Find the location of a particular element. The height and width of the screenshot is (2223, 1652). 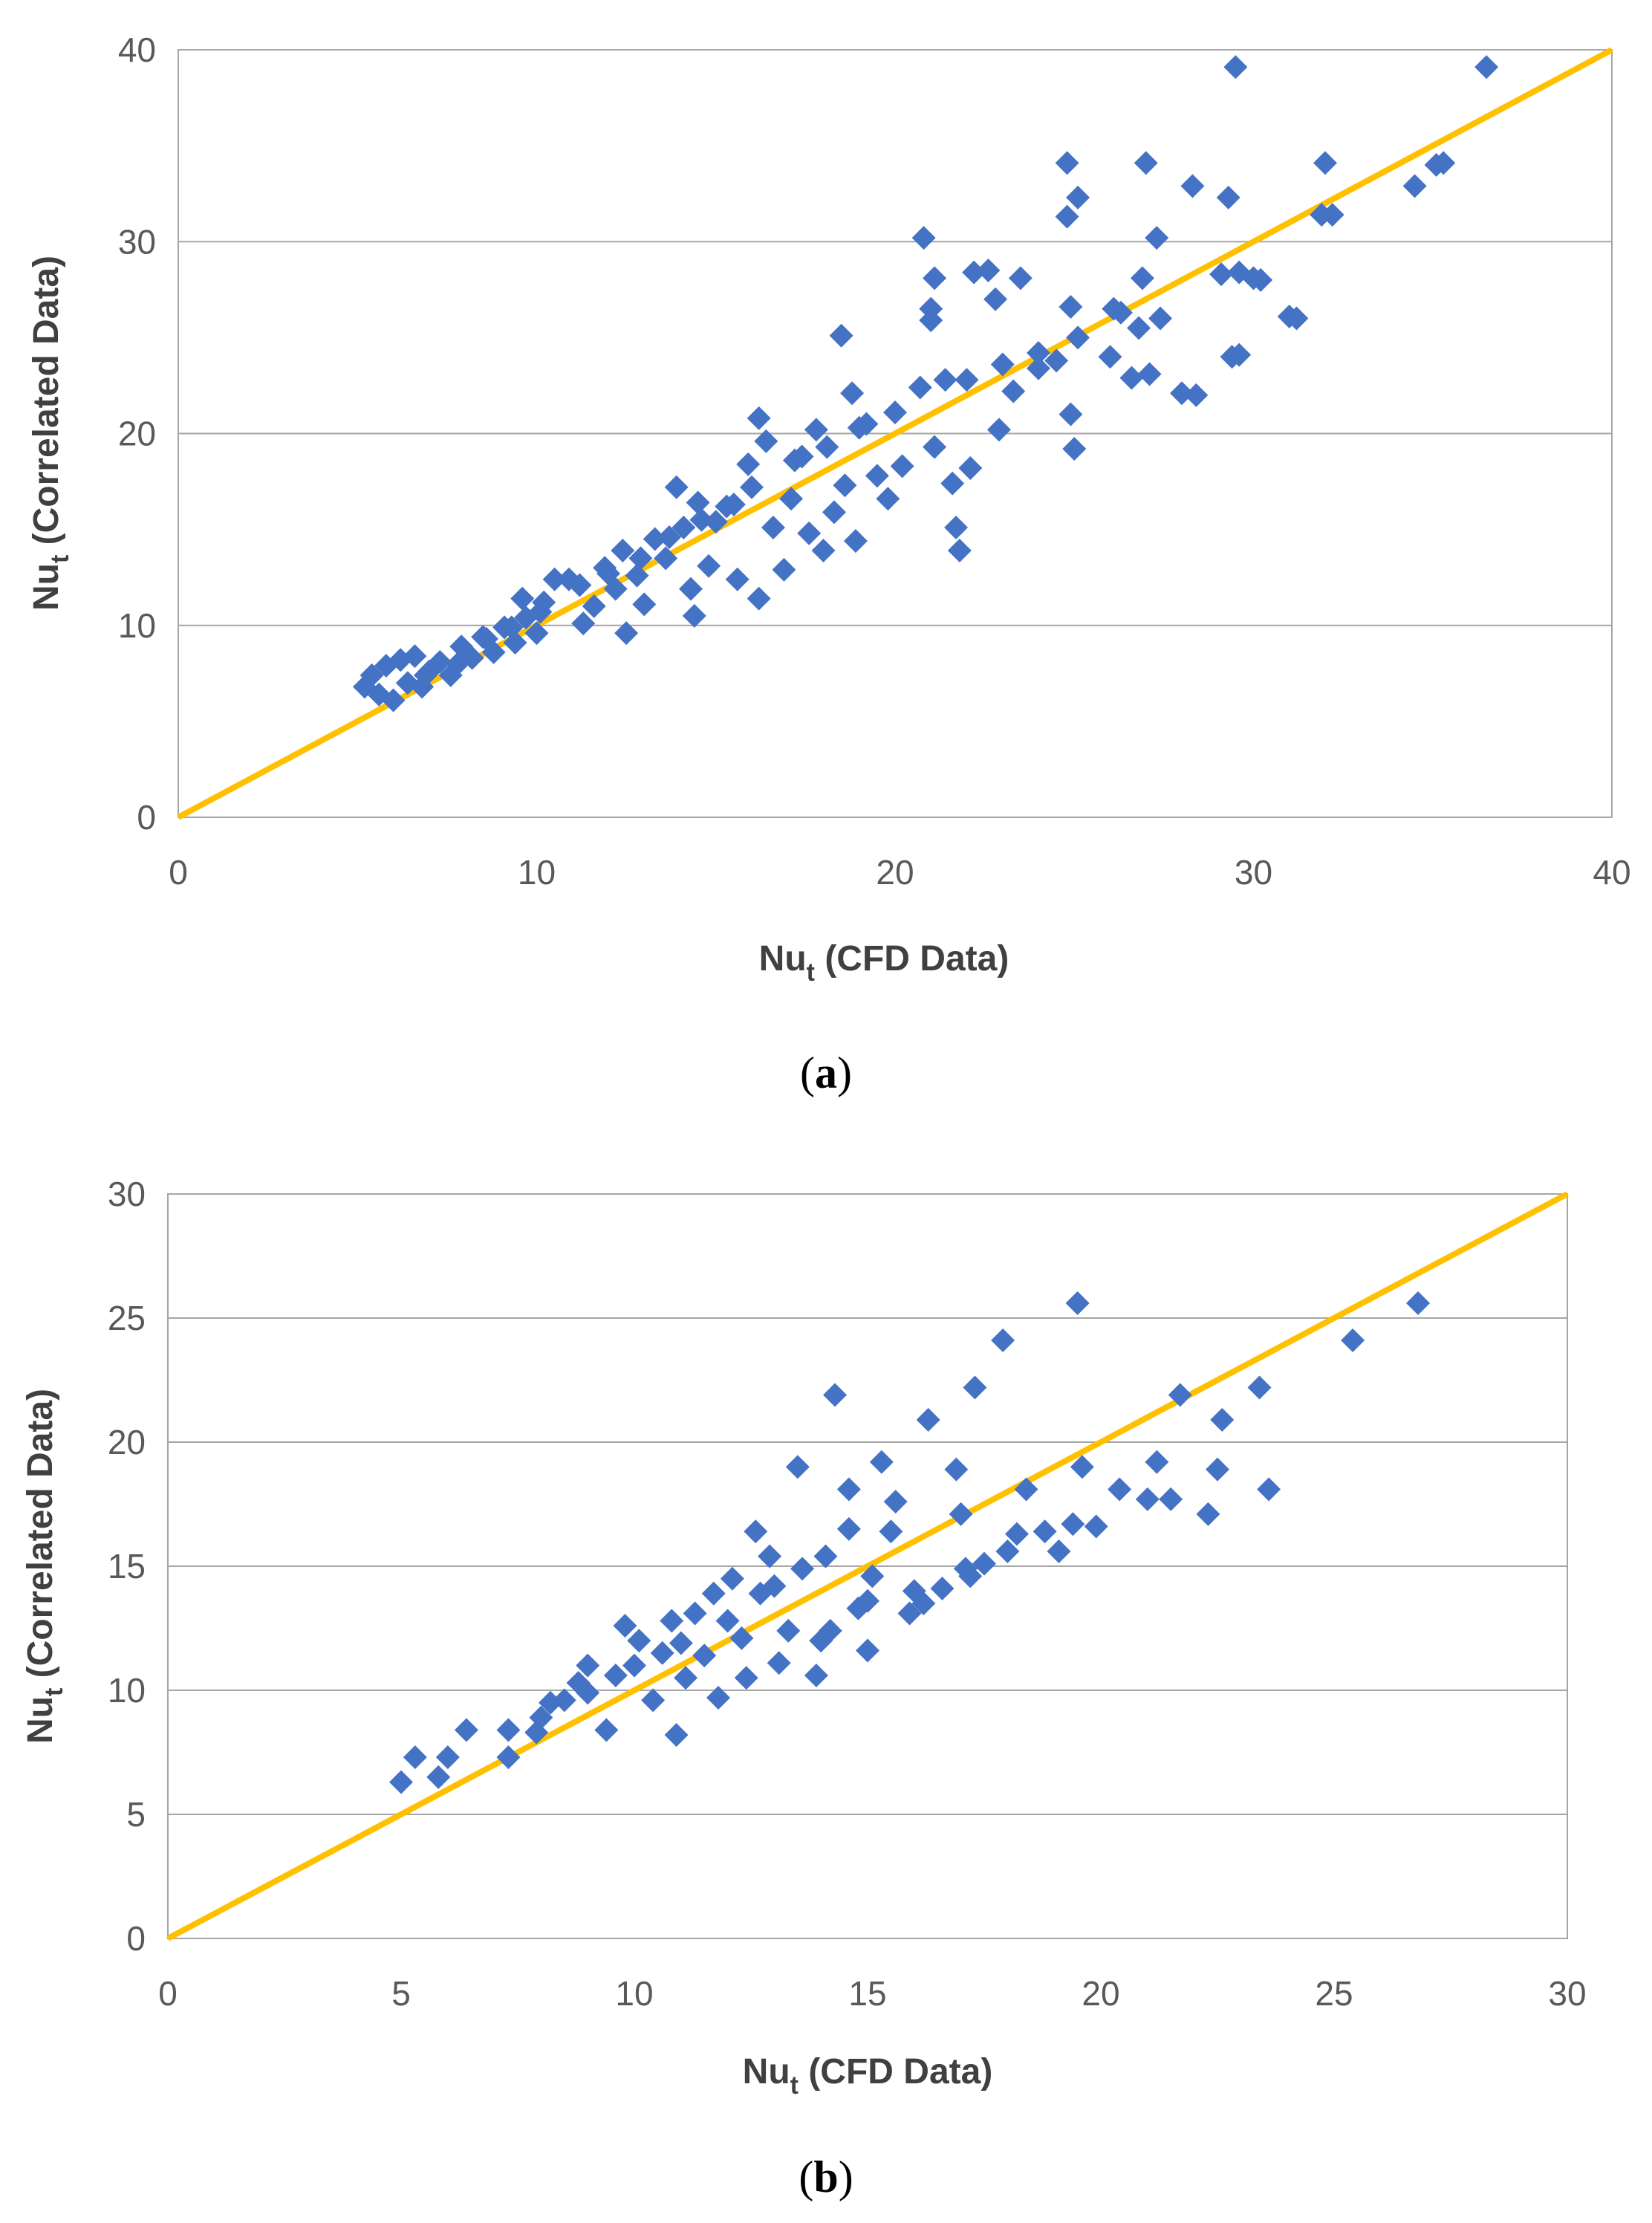

y-tick-label-a-4: 40 is located at coordinates (137, 50).